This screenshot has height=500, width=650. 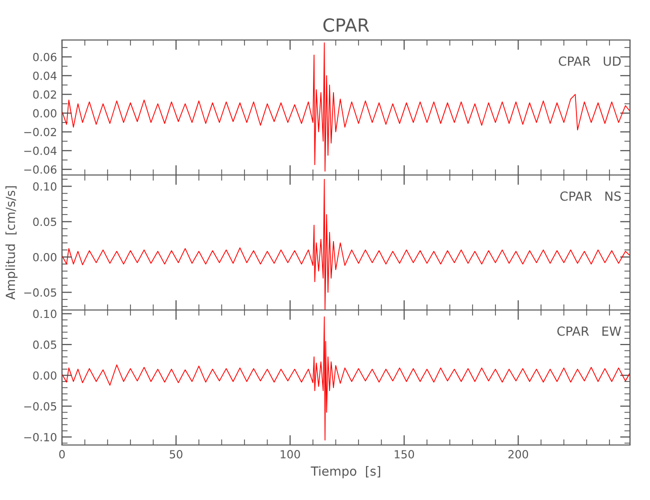 What do you see at coordinates (589, 331) in the screenshot?
I see `annotation: CPAR EW` at bounding box center [589, 331].